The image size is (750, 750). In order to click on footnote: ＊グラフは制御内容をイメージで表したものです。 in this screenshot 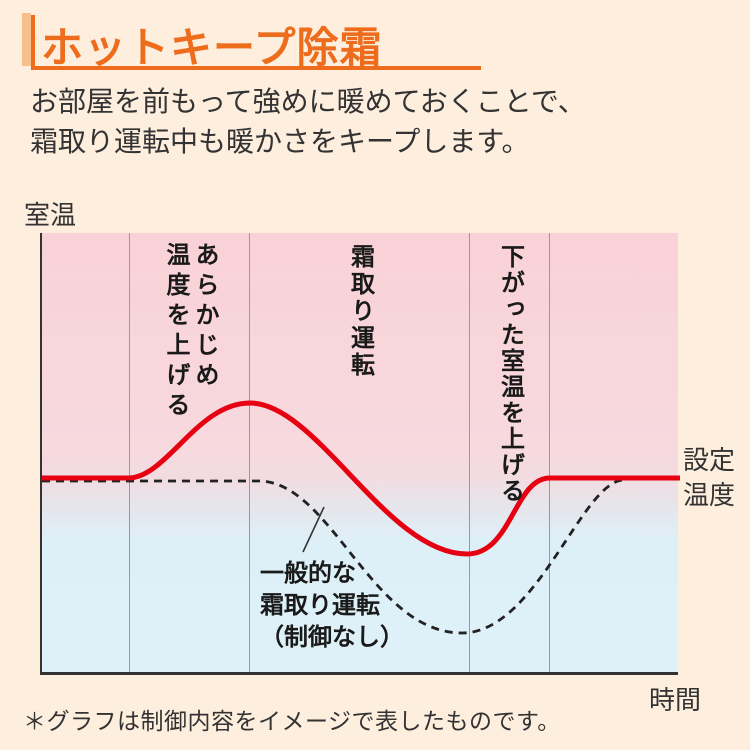, I will do `click(292, 721)`.